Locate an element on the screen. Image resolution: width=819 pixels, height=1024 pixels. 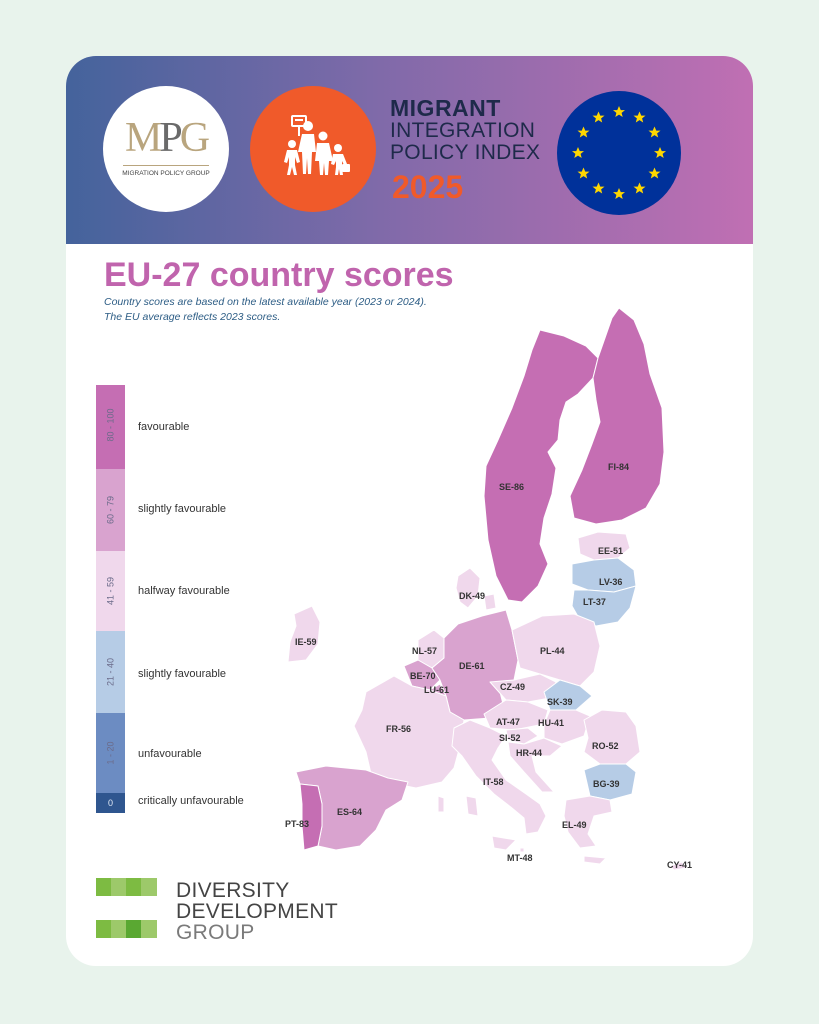
legend-label: favourable is located at coordinates (164, 427).